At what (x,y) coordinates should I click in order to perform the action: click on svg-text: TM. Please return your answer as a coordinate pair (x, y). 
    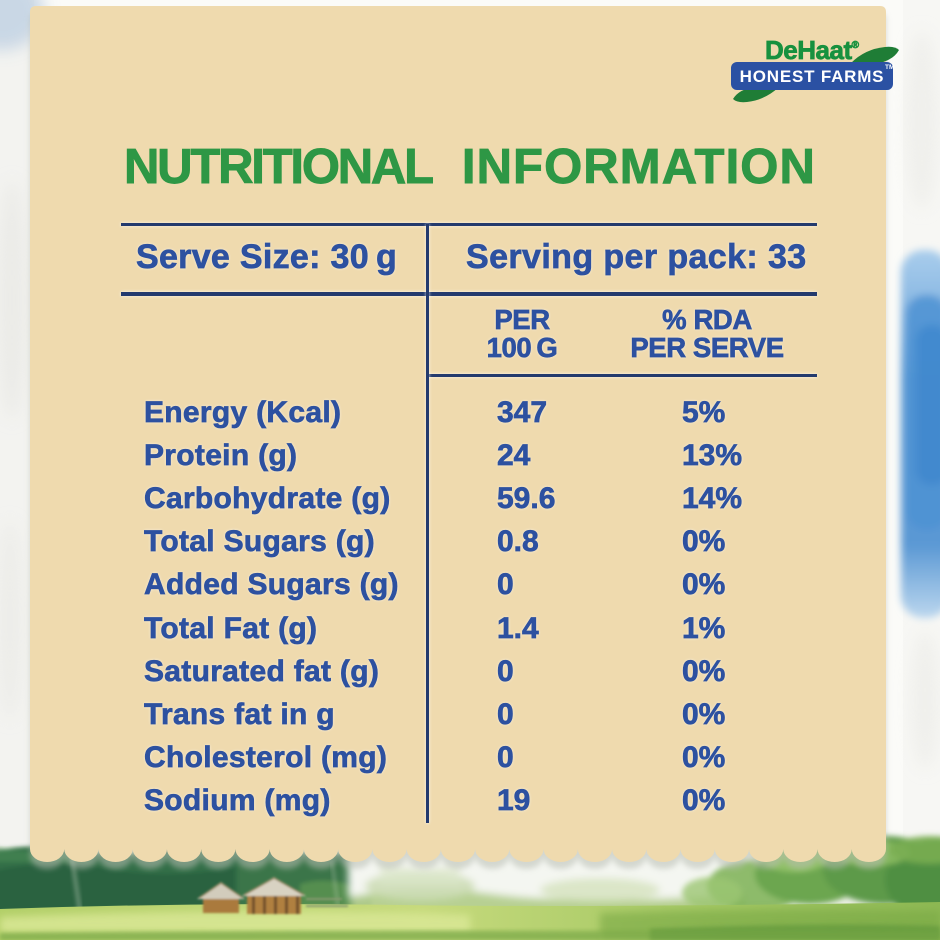
    Looking at the image, I should click on (889, 67).